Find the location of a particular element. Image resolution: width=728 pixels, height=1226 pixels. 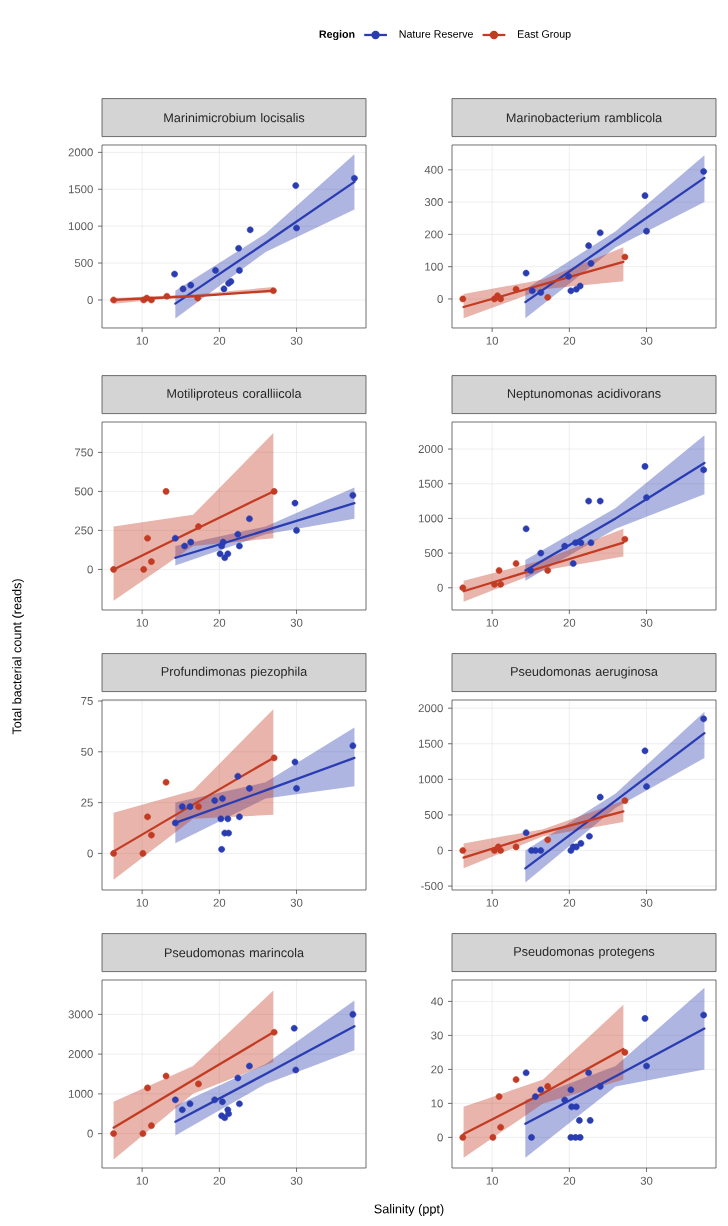

chart-title: Profundimonas piezophila is located at coordinates (234, 672).